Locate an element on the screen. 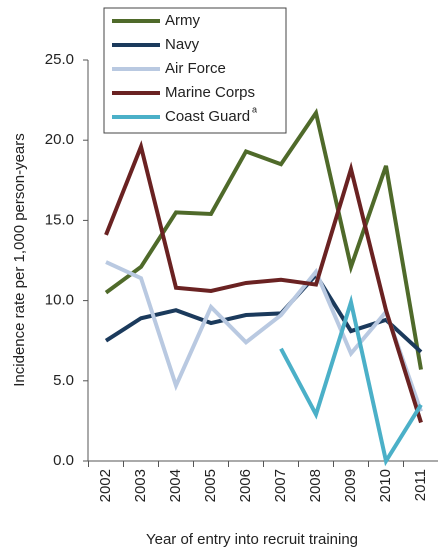  x-tick-label: 2005 is located at coordinates (210, 485).